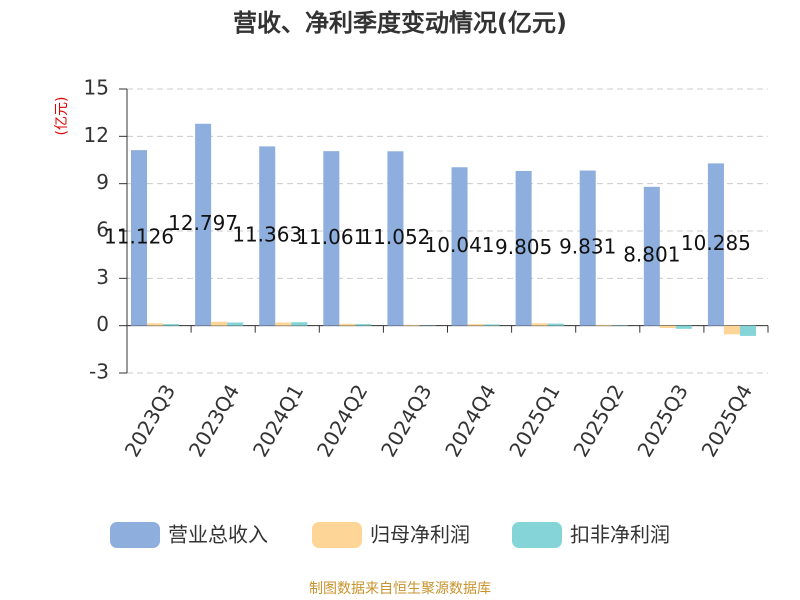  Describe the element at coordinates (99, 372) in the screenshot. I see `y-tick-label: -3` at that location.